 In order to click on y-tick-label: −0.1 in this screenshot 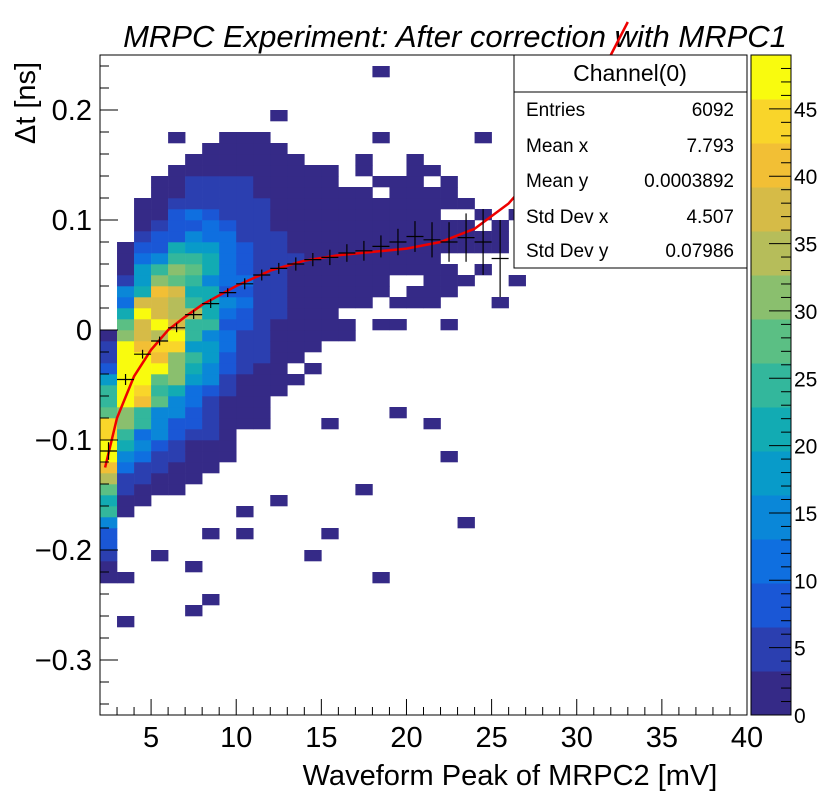, I will do `click(63, 441)`.